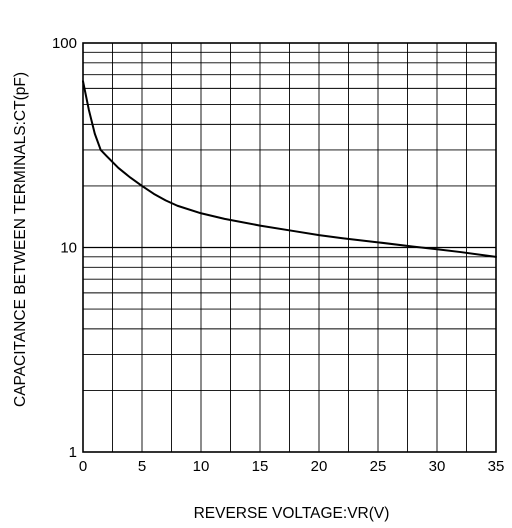 The width and height of the screenshot is (512, 528). What do you see at coordinates (496, 466) in the screenshot?
I see `x-tick-label: 35` at bounding box center [496, 466].